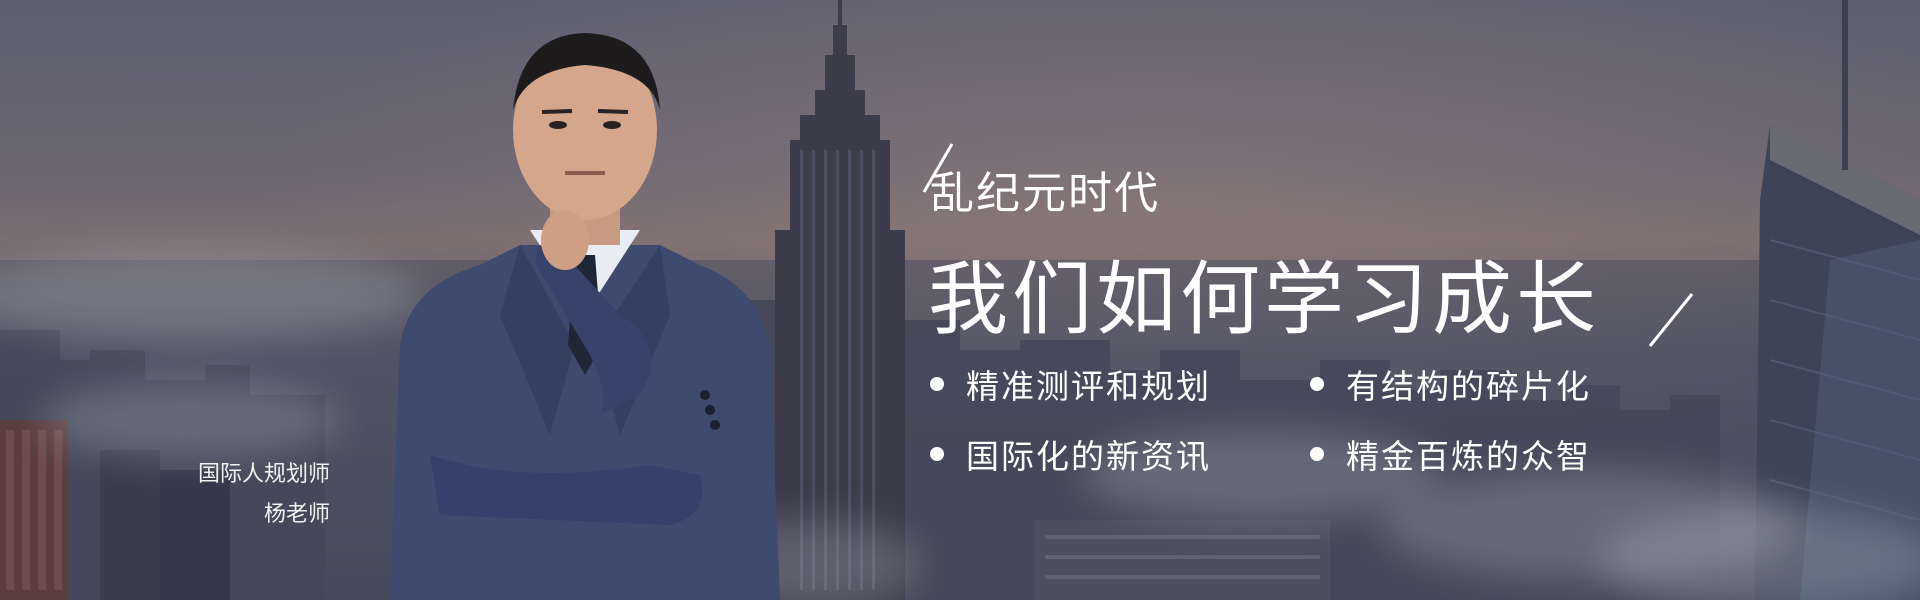  Describe the element at coordinates (1088, 386) in the screenshot. I see `feature-label: 精准测评和规划` at that location.